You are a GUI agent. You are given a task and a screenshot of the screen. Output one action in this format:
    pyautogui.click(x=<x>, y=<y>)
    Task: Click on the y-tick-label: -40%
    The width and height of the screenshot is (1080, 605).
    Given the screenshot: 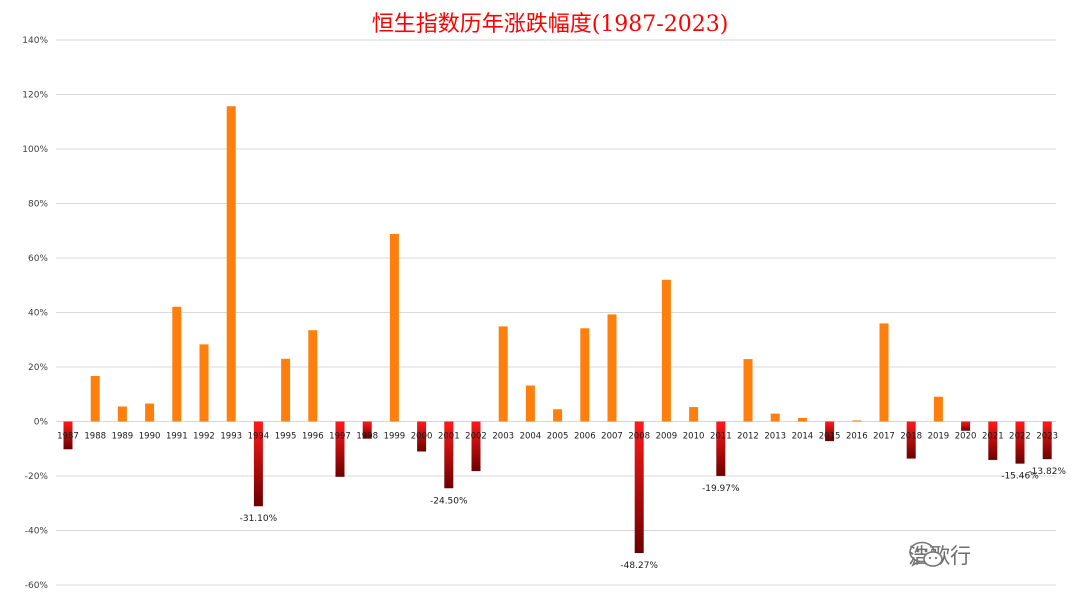 What is the action you would take?
    pyautogui.click(x=37, y=532)
    